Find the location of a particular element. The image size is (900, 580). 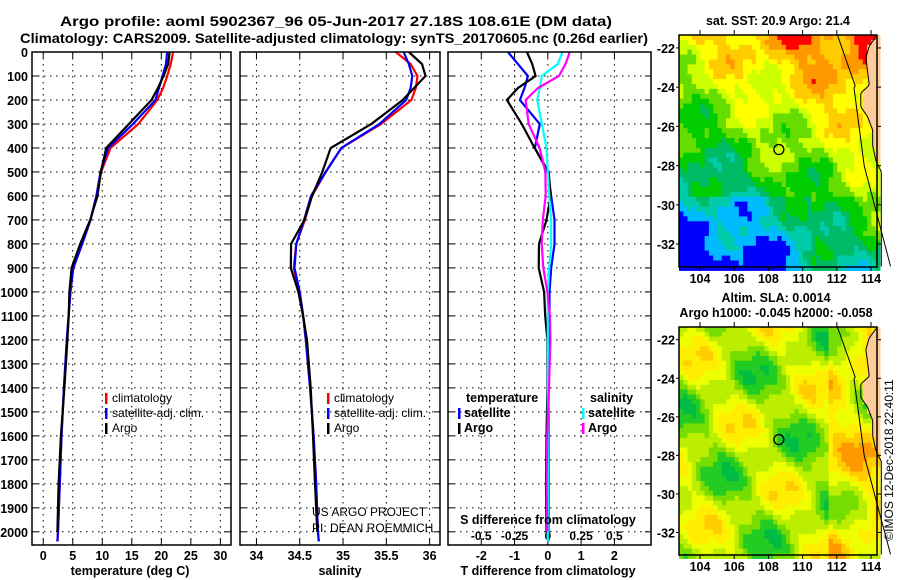

legend-label: satellite is located at coordinates (611, 413).